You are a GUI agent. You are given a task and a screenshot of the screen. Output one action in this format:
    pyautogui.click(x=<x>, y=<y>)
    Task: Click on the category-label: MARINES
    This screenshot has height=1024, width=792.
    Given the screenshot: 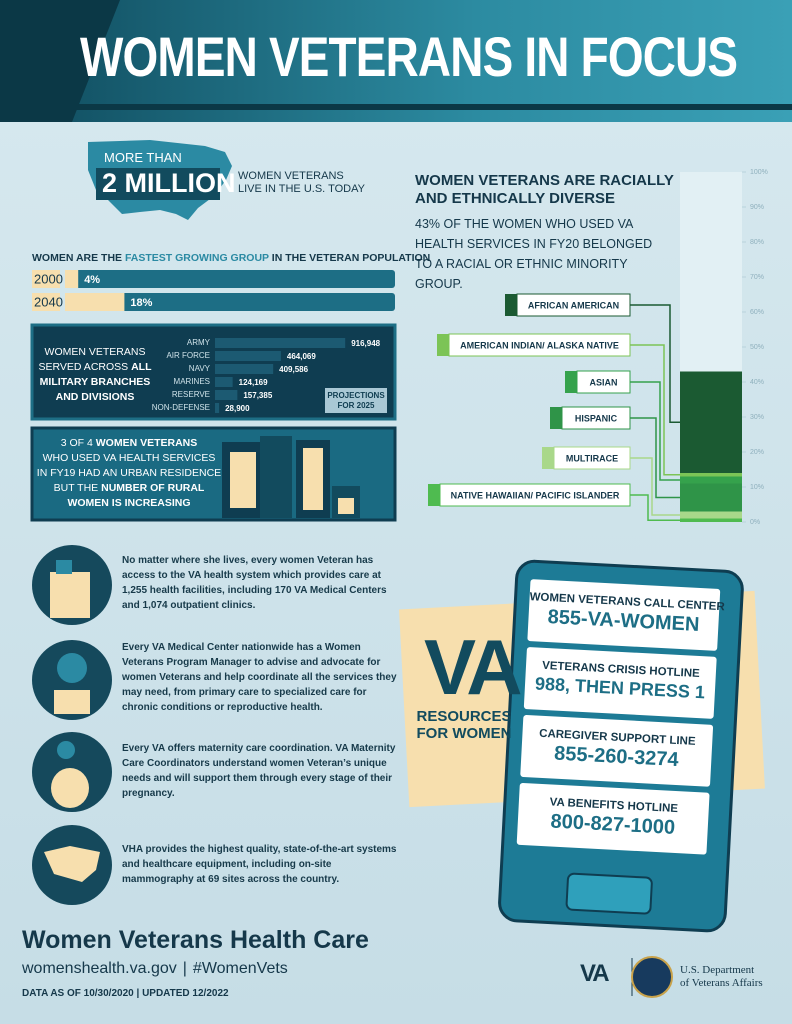 What is the action you would take?
    pyautogui.click(x=192, y=381)
    